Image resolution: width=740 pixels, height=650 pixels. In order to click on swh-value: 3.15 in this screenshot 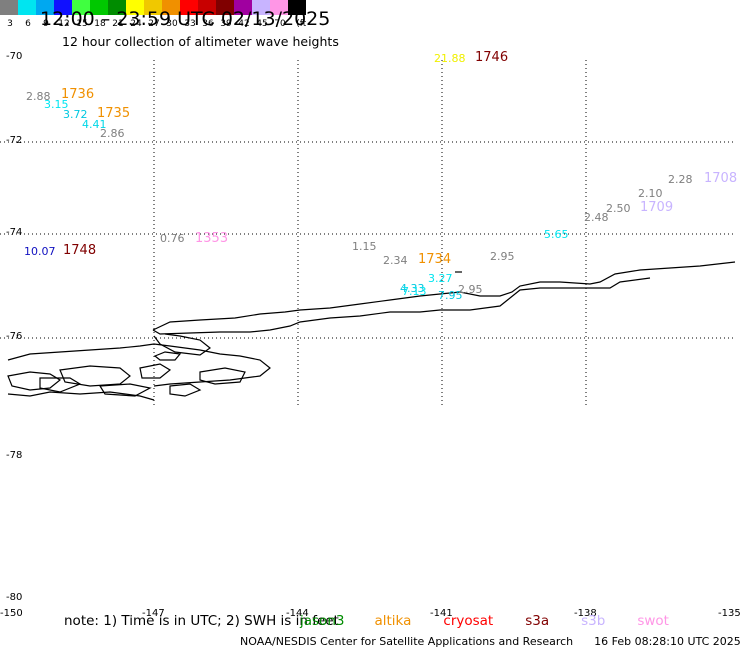, I will do `click(56, 104)`.